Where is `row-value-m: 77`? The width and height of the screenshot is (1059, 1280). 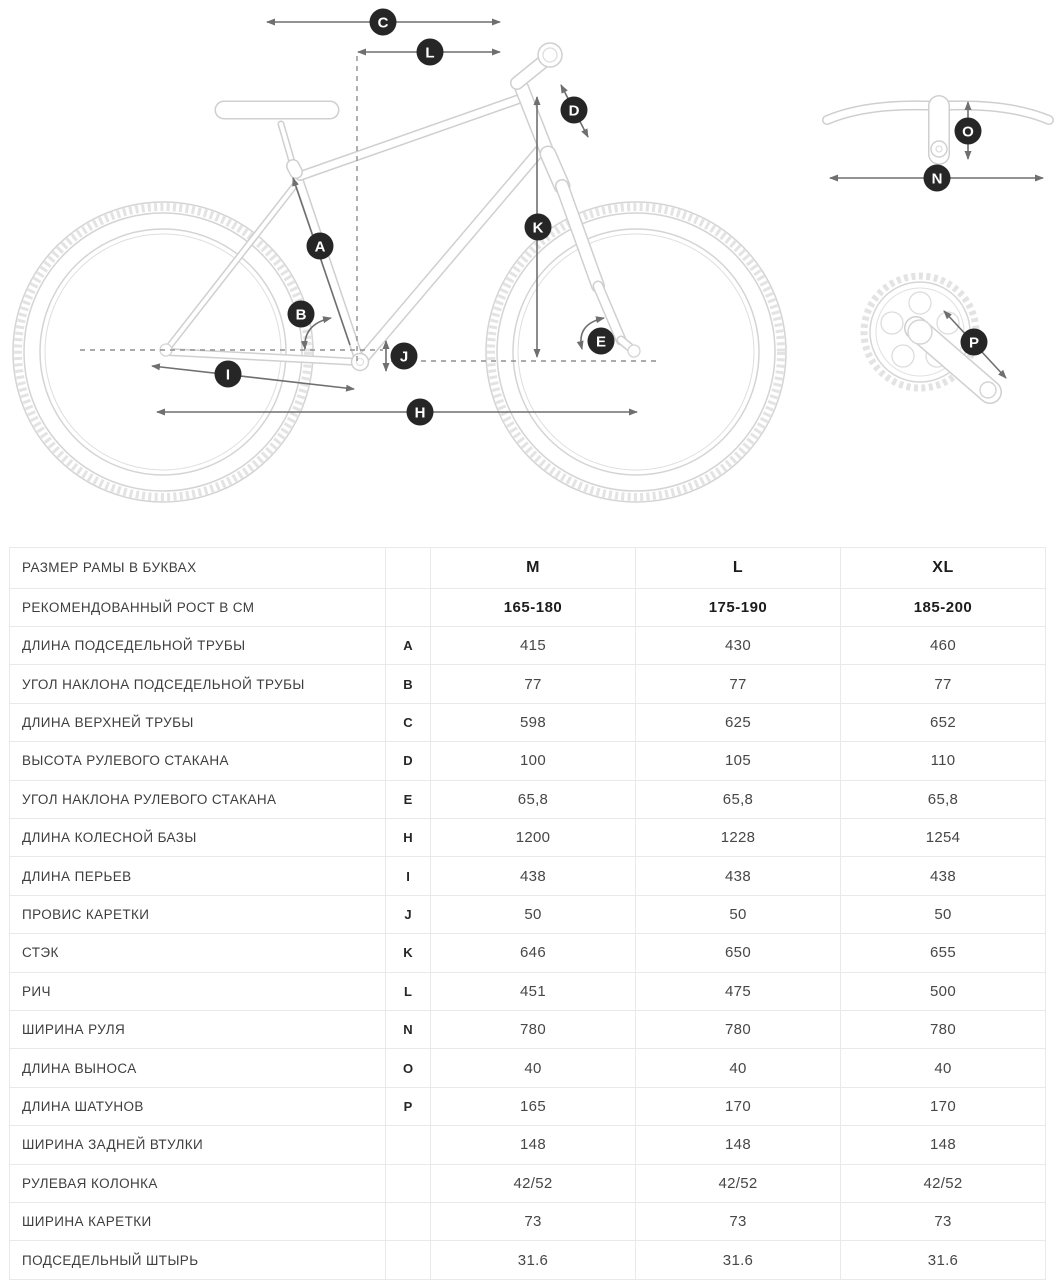 row-value-m: 77 is located at coordinates (533, 684).